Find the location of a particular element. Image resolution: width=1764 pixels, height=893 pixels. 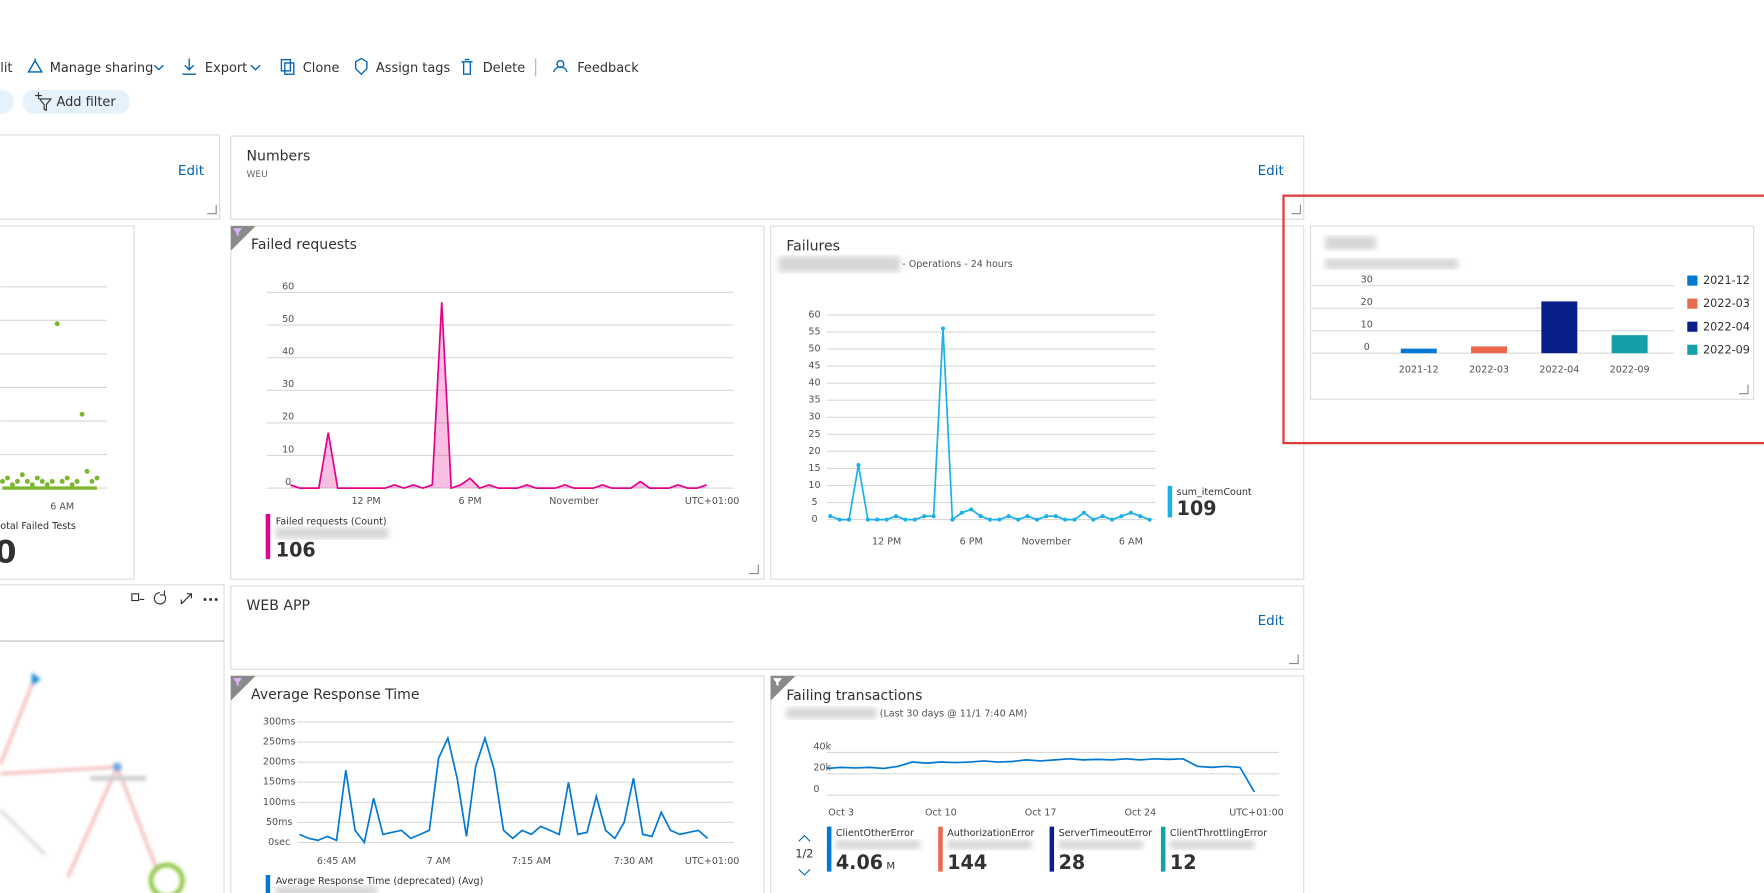

x-tick-label: Oct 24 is located at coordinates (1140, 813).